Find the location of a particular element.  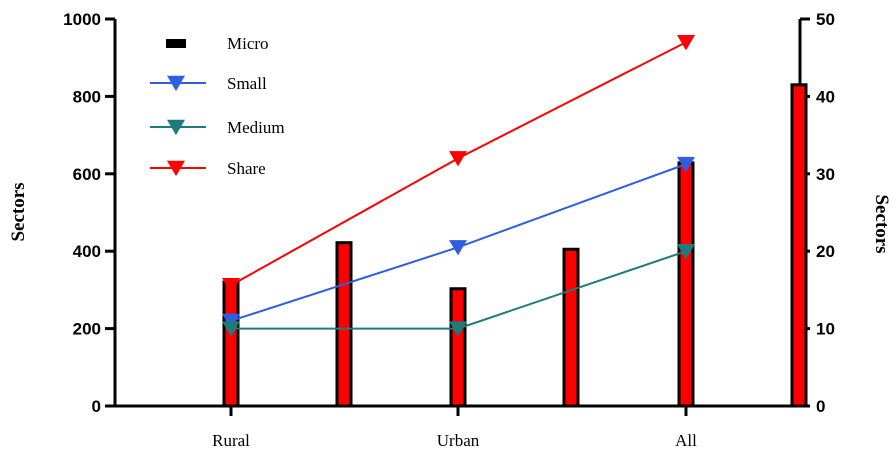

legend-swatch-micro is located at coordinates (176, 43).